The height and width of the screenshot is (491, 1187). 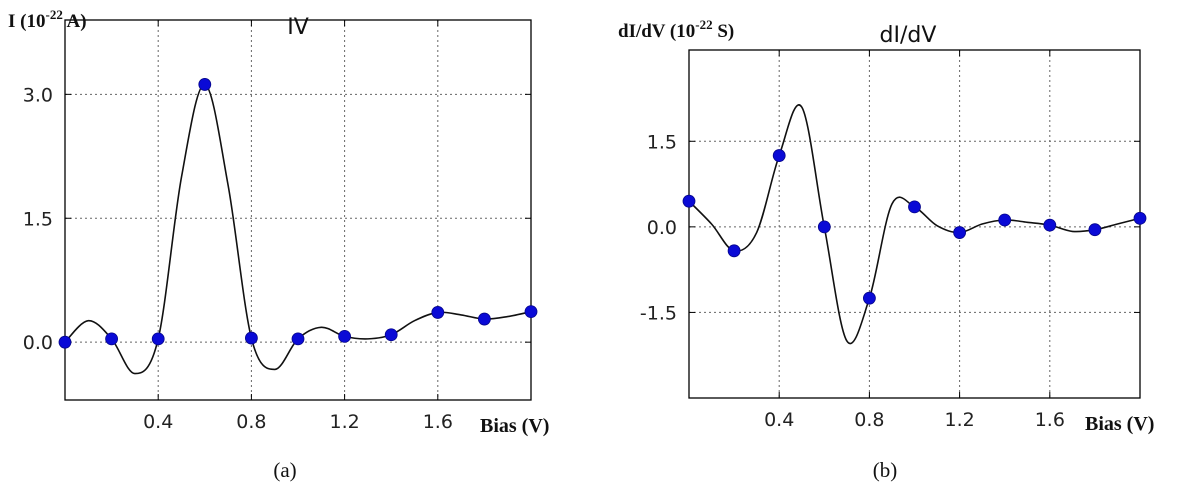 I want to click on y-tick-label: 3.0, so click(x=38, y=95).